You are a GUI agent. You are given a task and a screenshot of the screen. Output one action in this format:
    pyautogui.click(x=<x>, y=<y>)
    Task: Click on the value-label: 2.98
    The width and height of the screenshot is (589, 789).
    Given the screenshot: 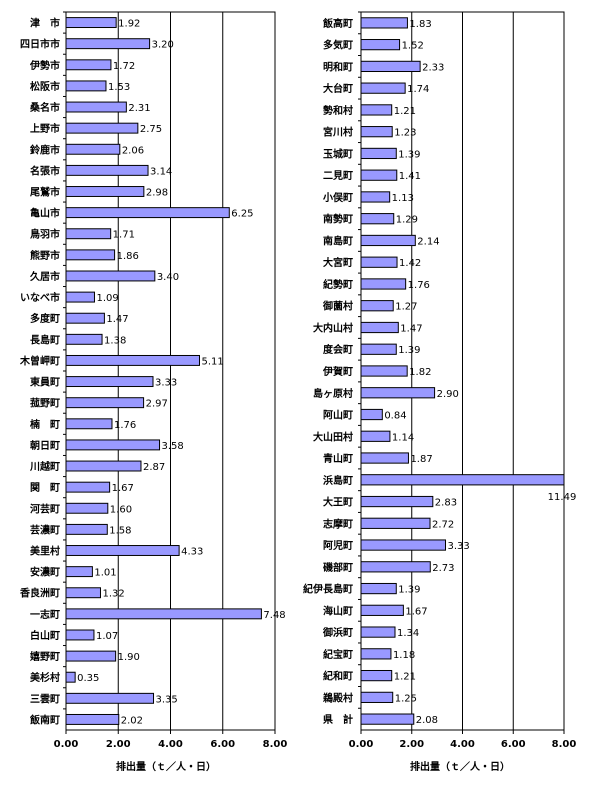 What is the action you would take?
    pyautogui.click(x=157, y=193)
    